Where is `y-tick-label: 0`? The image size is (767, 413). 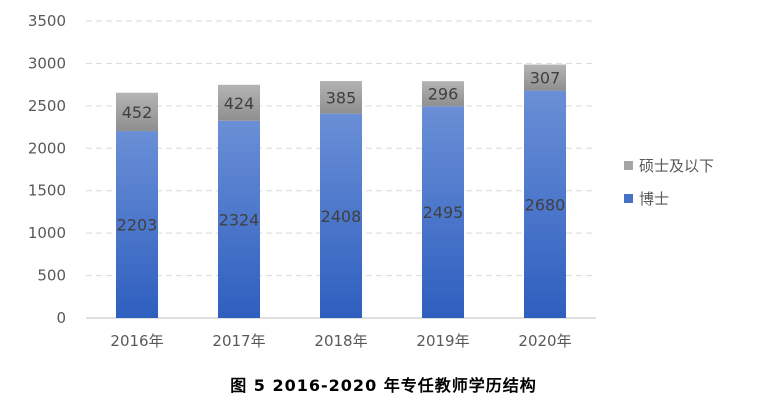 y-tick-label: 0 is located at coordinates (61, 318).